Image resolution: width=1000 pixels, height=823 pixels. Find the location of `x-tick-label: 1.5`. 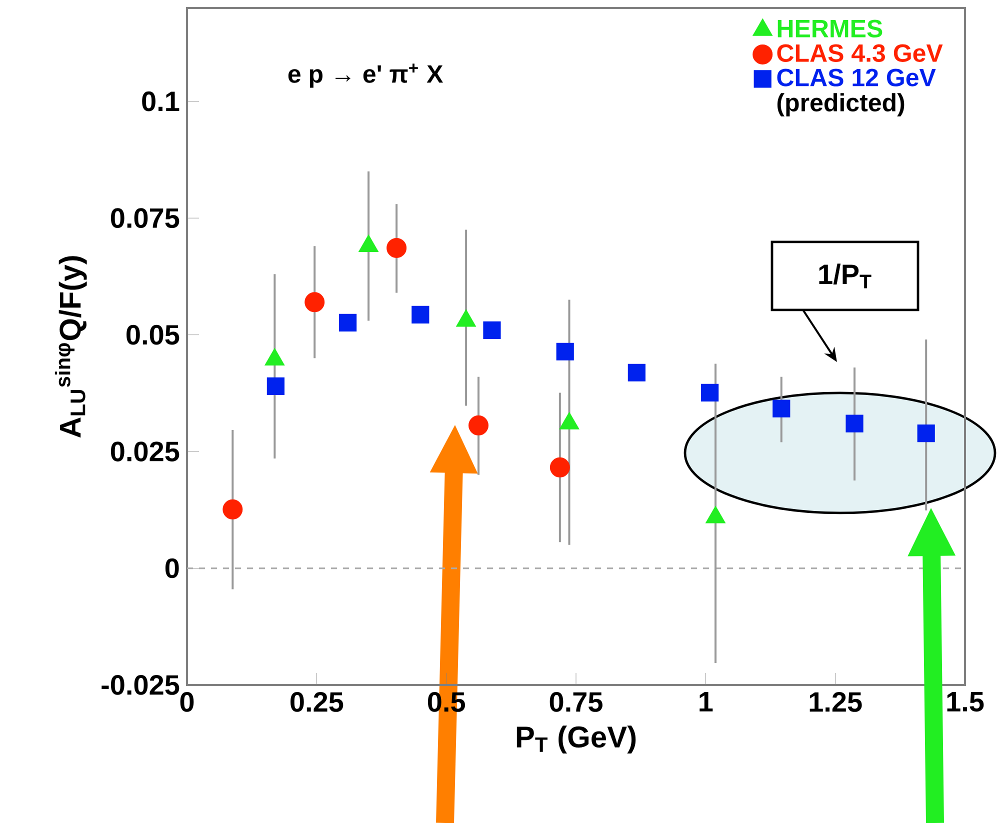

x-tick-label: 1.5 is located at coordinates (965, 702).